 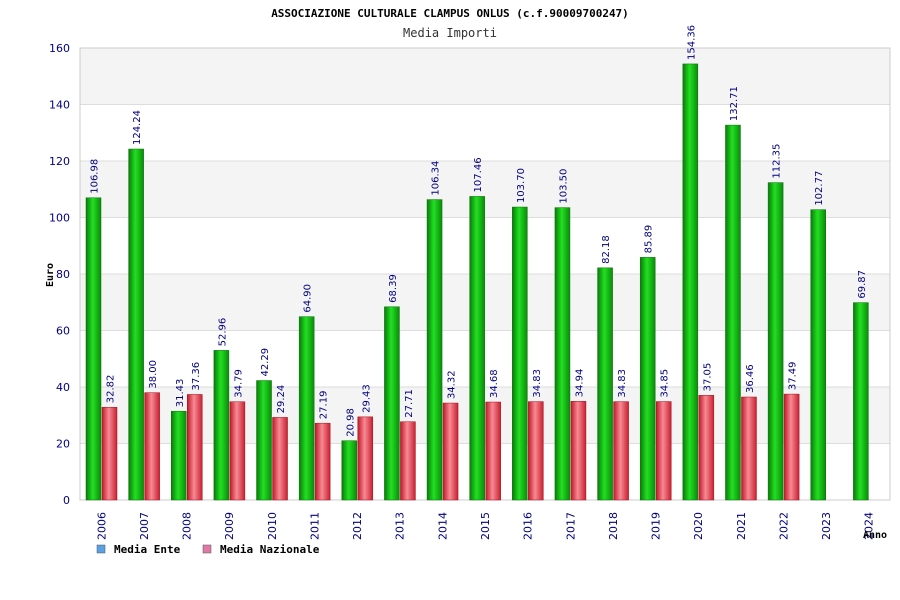 I want to click on bar-media-ente-2021, so click(x=733, y=312).